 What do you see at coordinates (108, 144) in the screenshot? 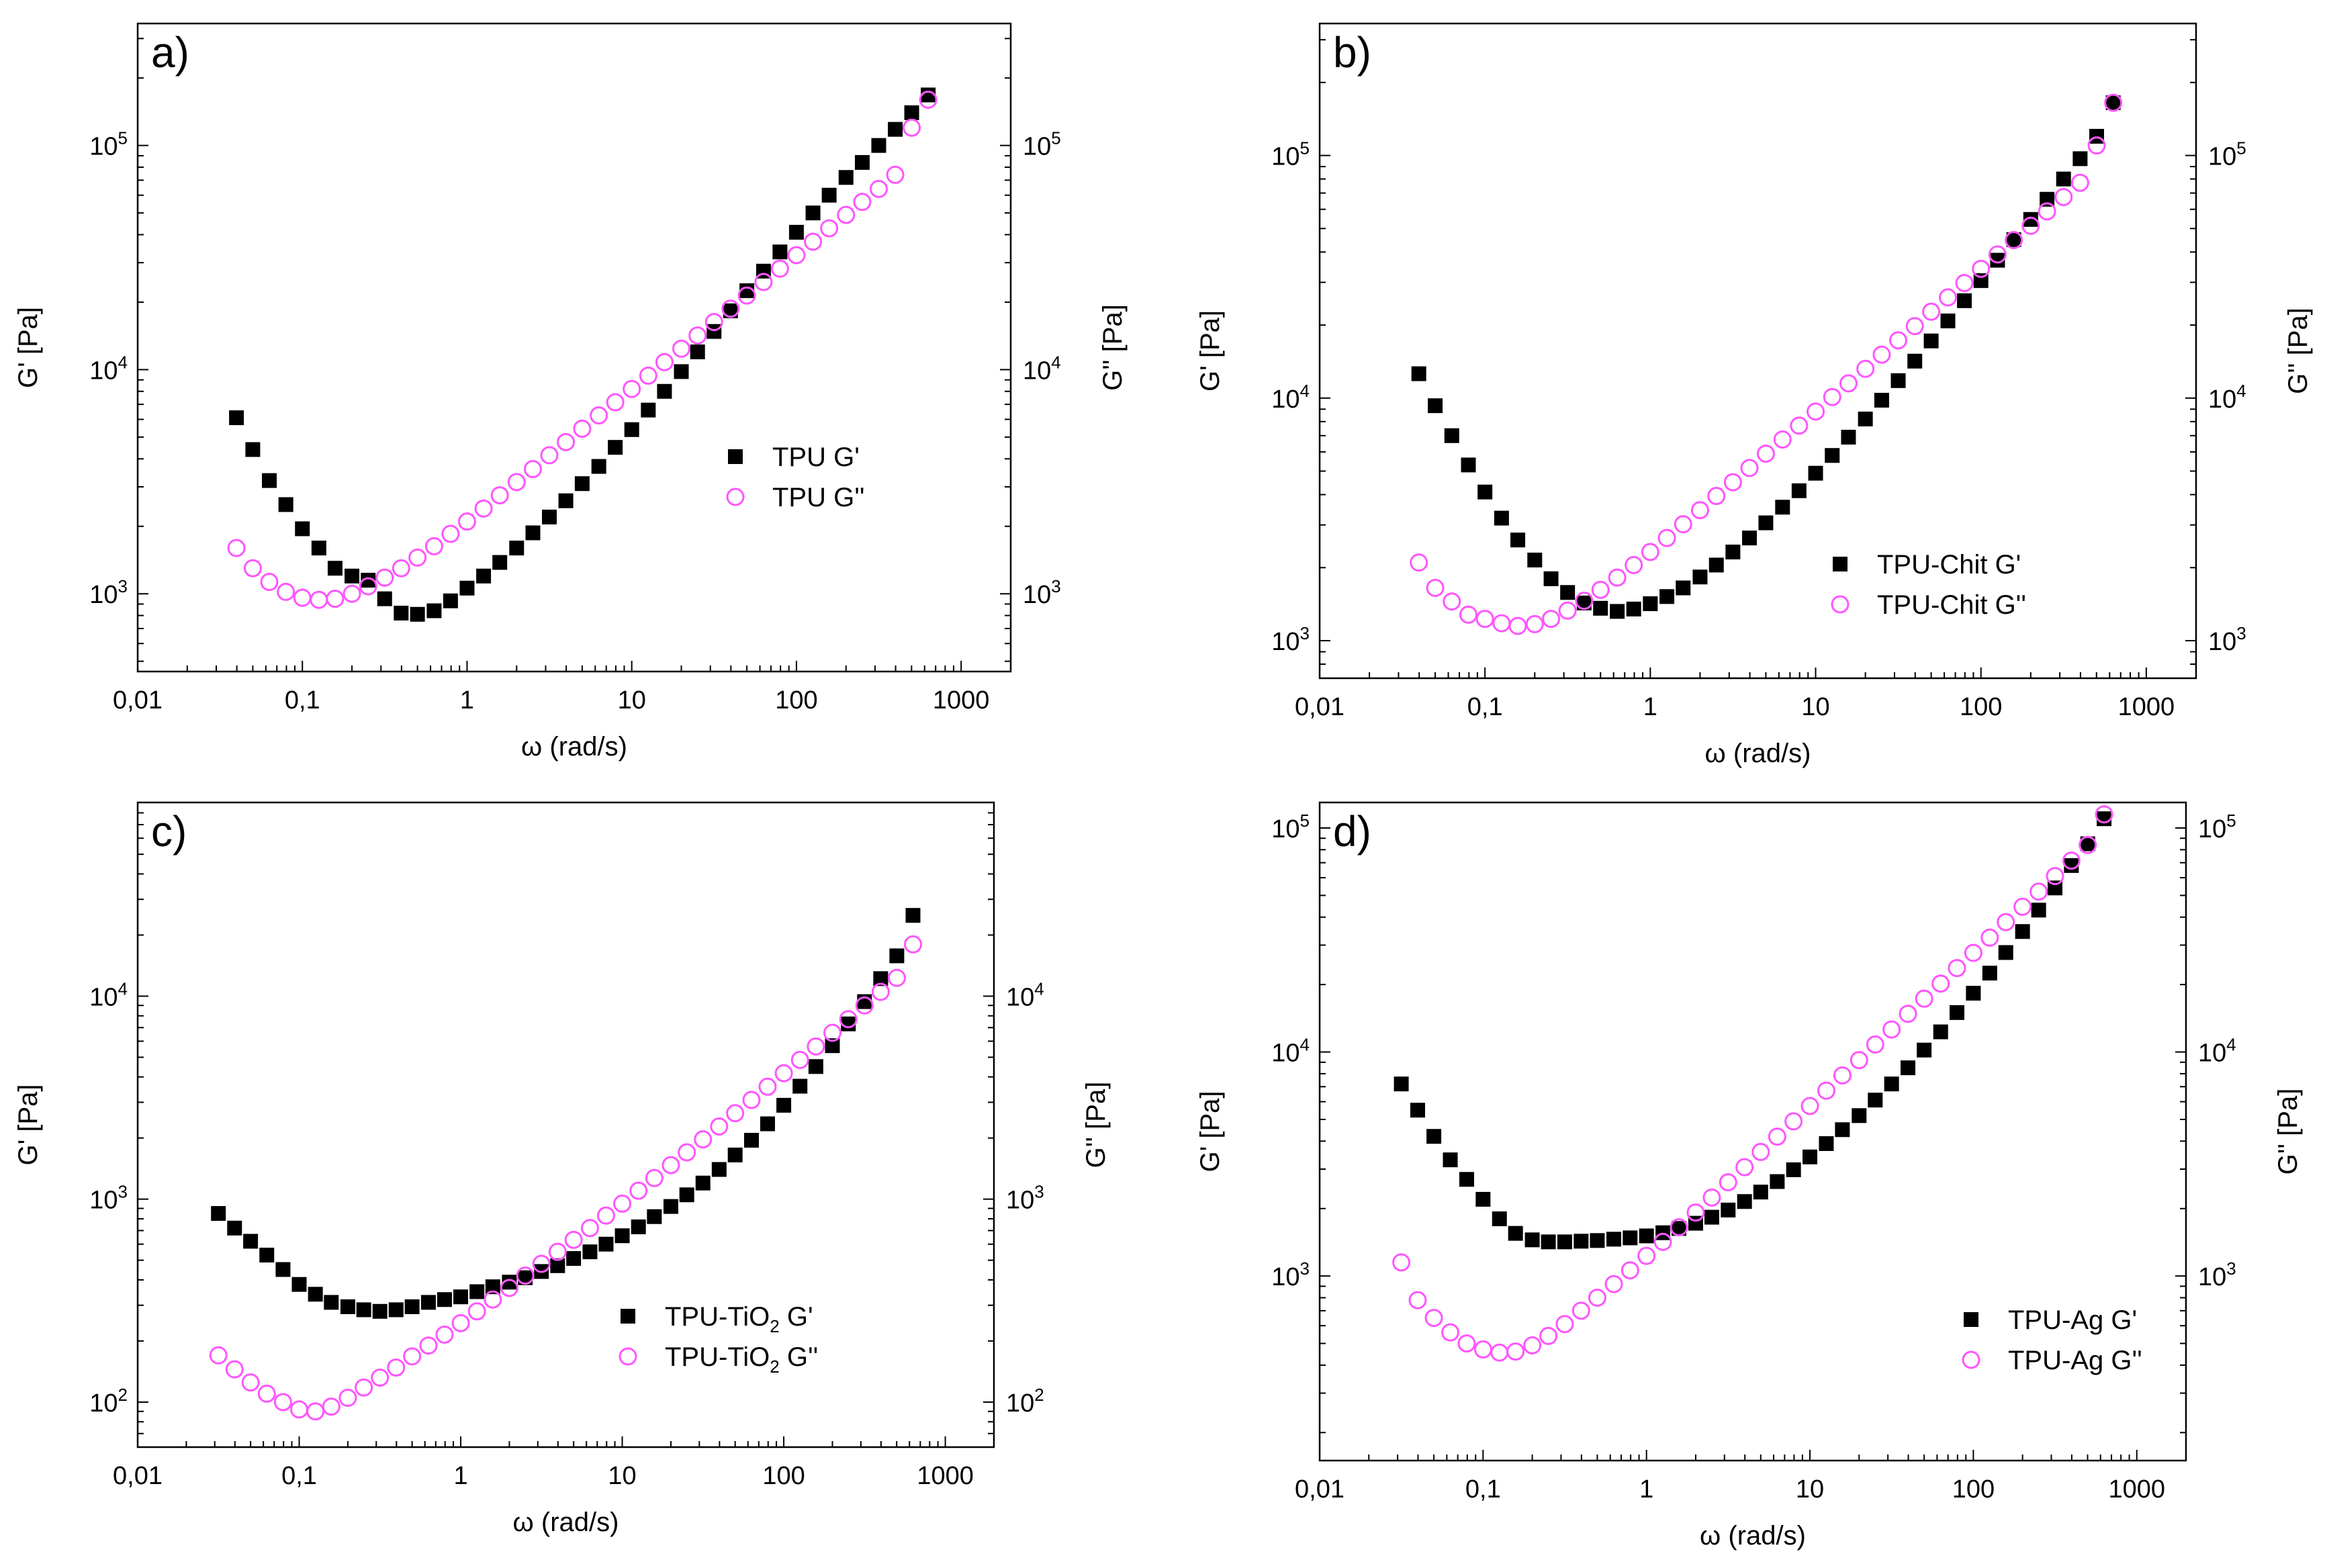
I see `y-tick-label-left: 10⁵` at bounding box center [108, 144].